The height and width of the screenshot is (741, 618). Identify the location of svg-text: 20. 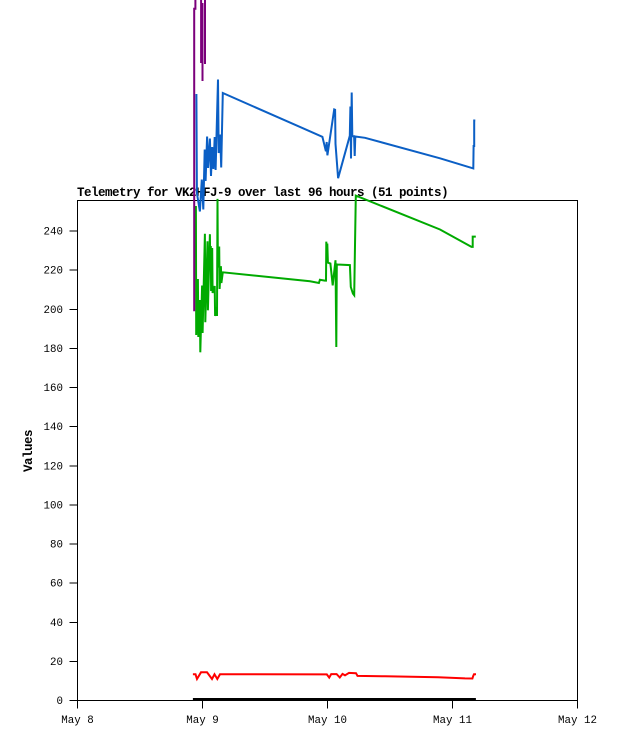
(56, 663).